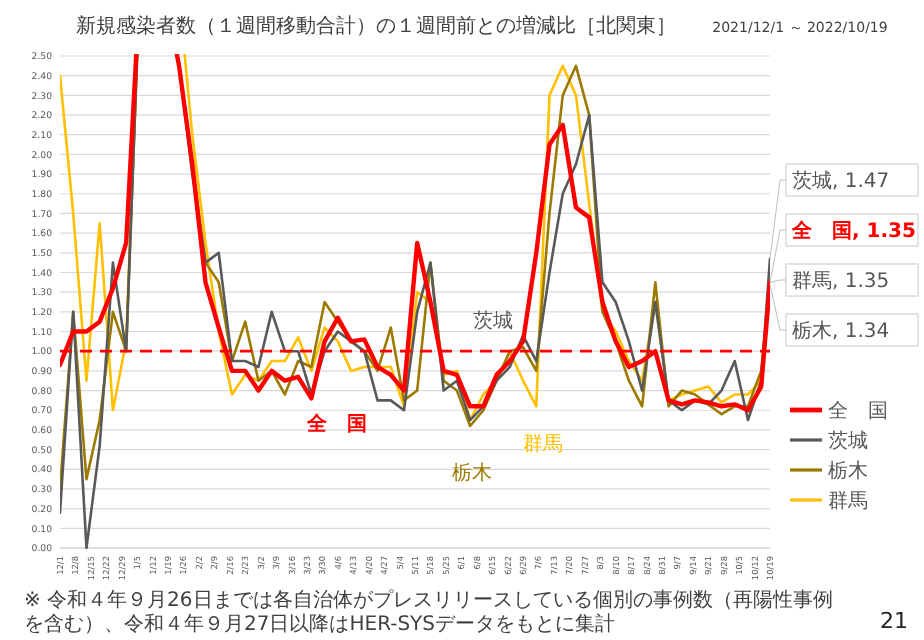 The width and height of the screenshot is (924, 640). Describe the element at coordinates (841, 331) in the screenshot. I see `data-label: 栃木, 1.34` at that location.